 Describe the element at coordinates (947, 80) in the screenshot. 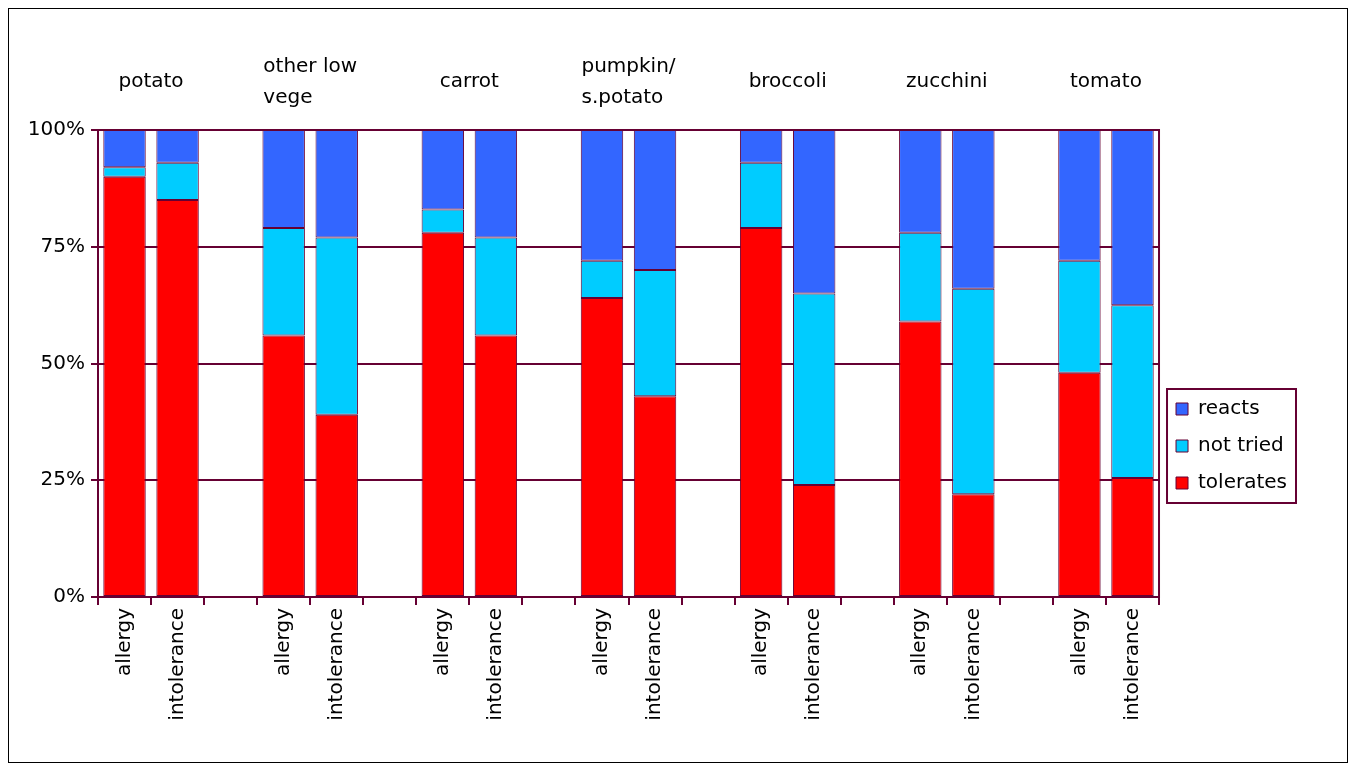

I see `text: zucchini` at that location.